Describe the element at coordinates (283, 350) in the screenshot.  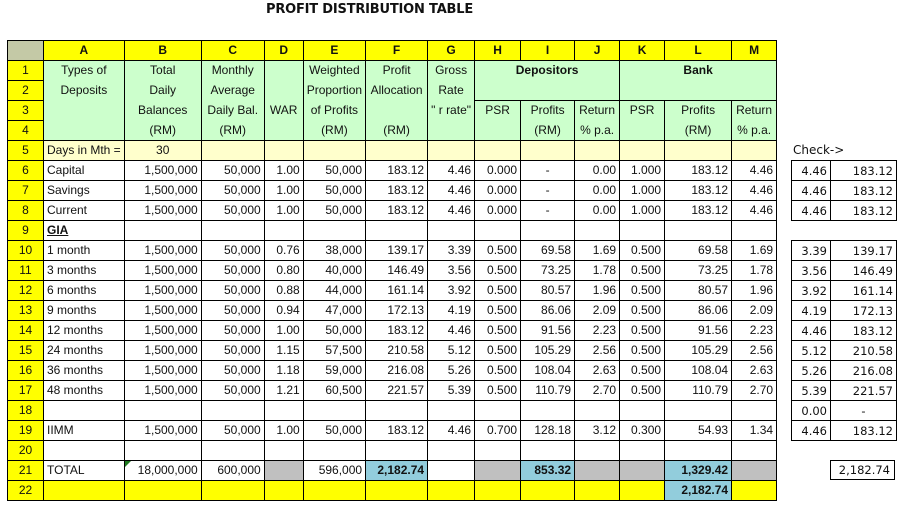
I see `cell-d15: 1.15` at that location.